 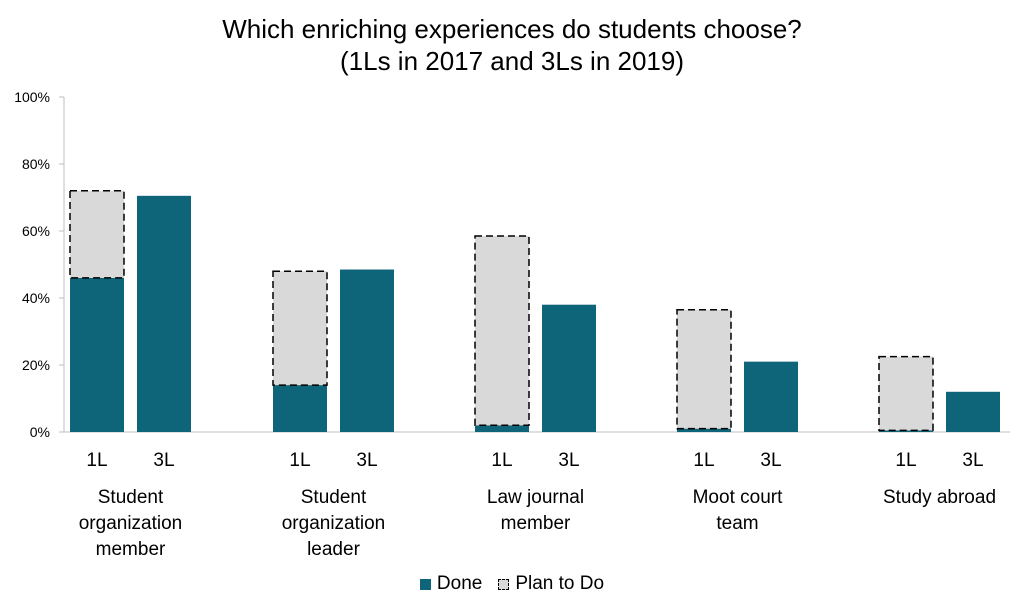 What do you see at coordinates (36, 298) in the screenshot?
I see `y-tick-label: 40%` at bounding box center [36, 298].